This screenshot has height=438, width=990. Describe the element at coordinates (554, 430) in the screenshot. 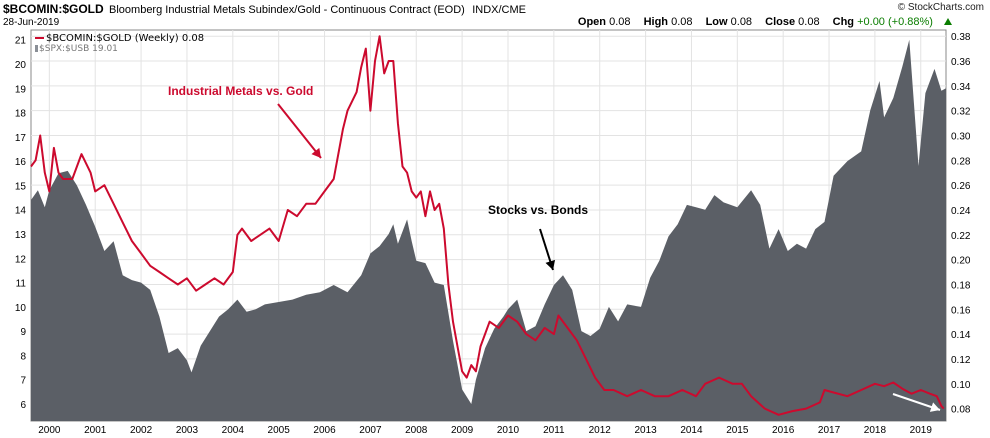

I see `x-axis-tick: 2011` at that location.